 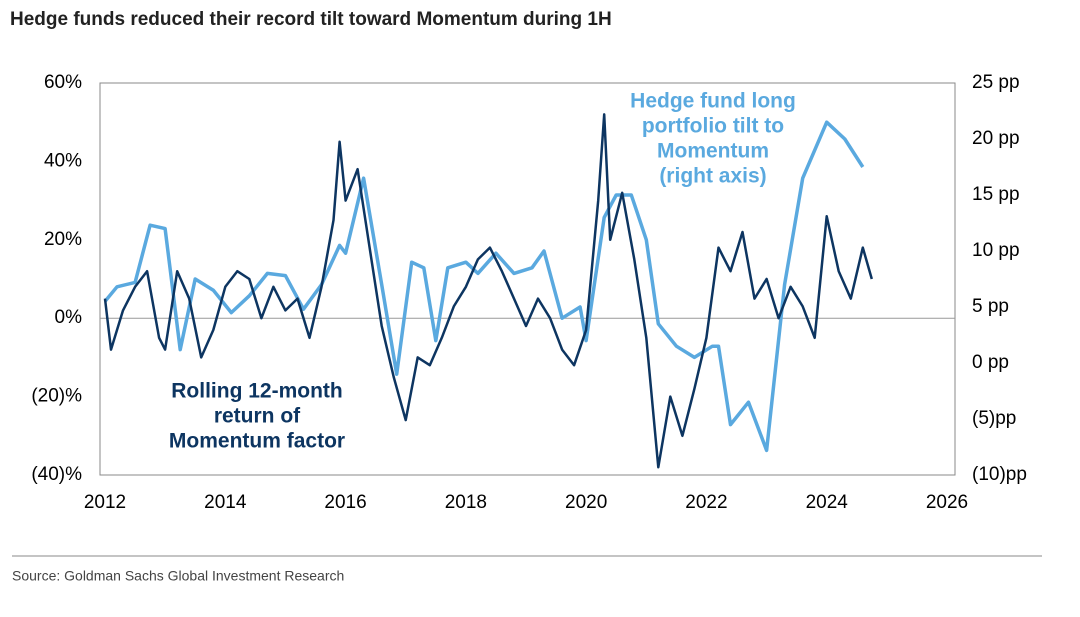 I want to click on y-tick-label: (20)%, so click(x=56, y=396).